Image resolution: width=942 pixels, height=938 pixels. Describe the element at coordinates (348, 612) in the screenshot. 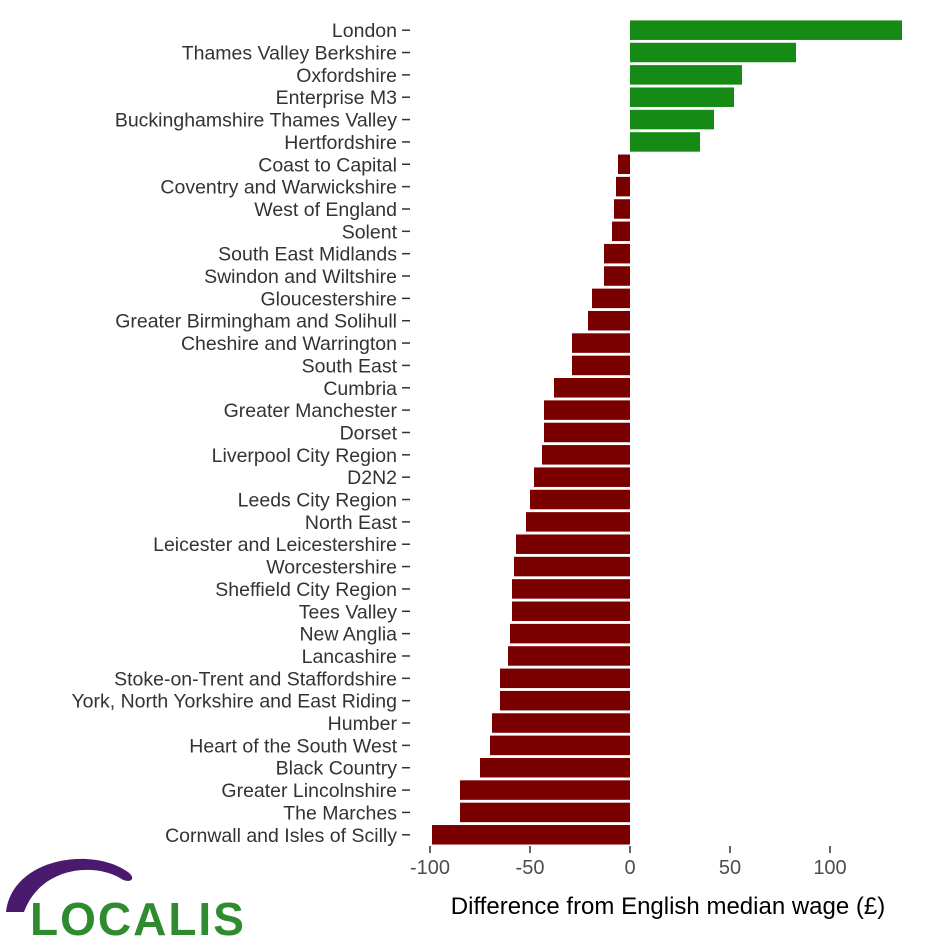

I see `category-label: Tees Valley` at that location.